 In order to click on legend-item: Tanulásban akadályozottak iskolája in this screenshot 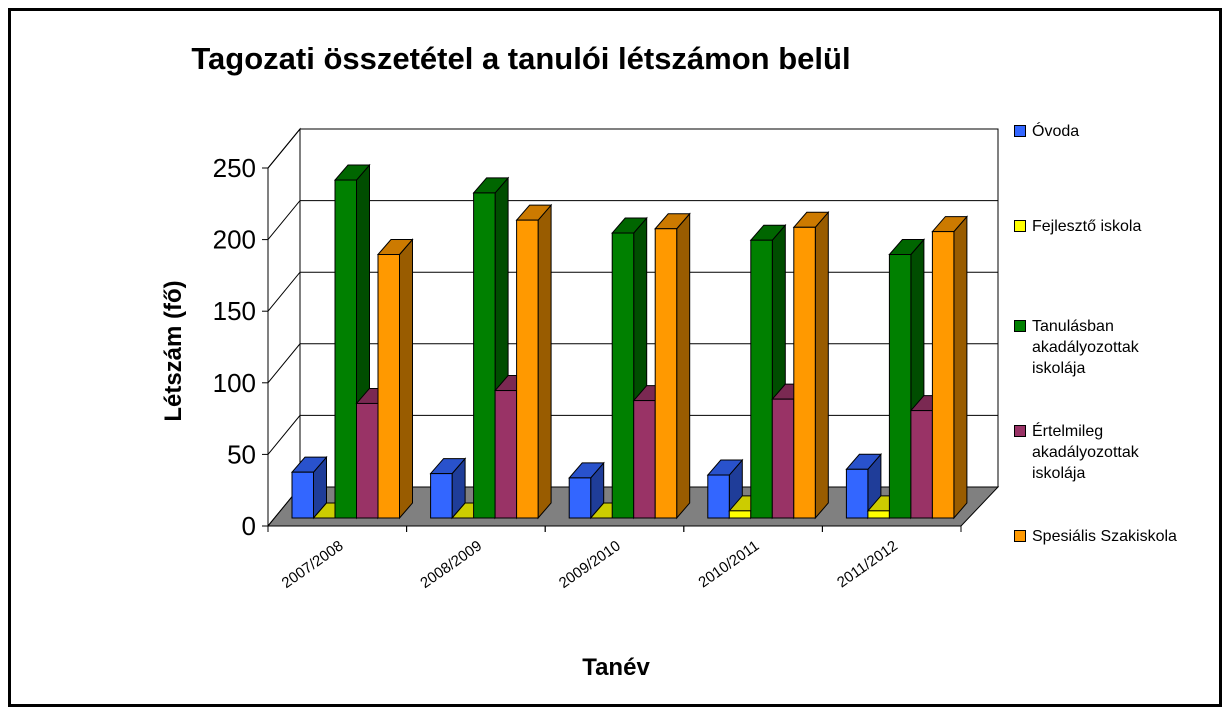, I will do `click(1079, 347)`.